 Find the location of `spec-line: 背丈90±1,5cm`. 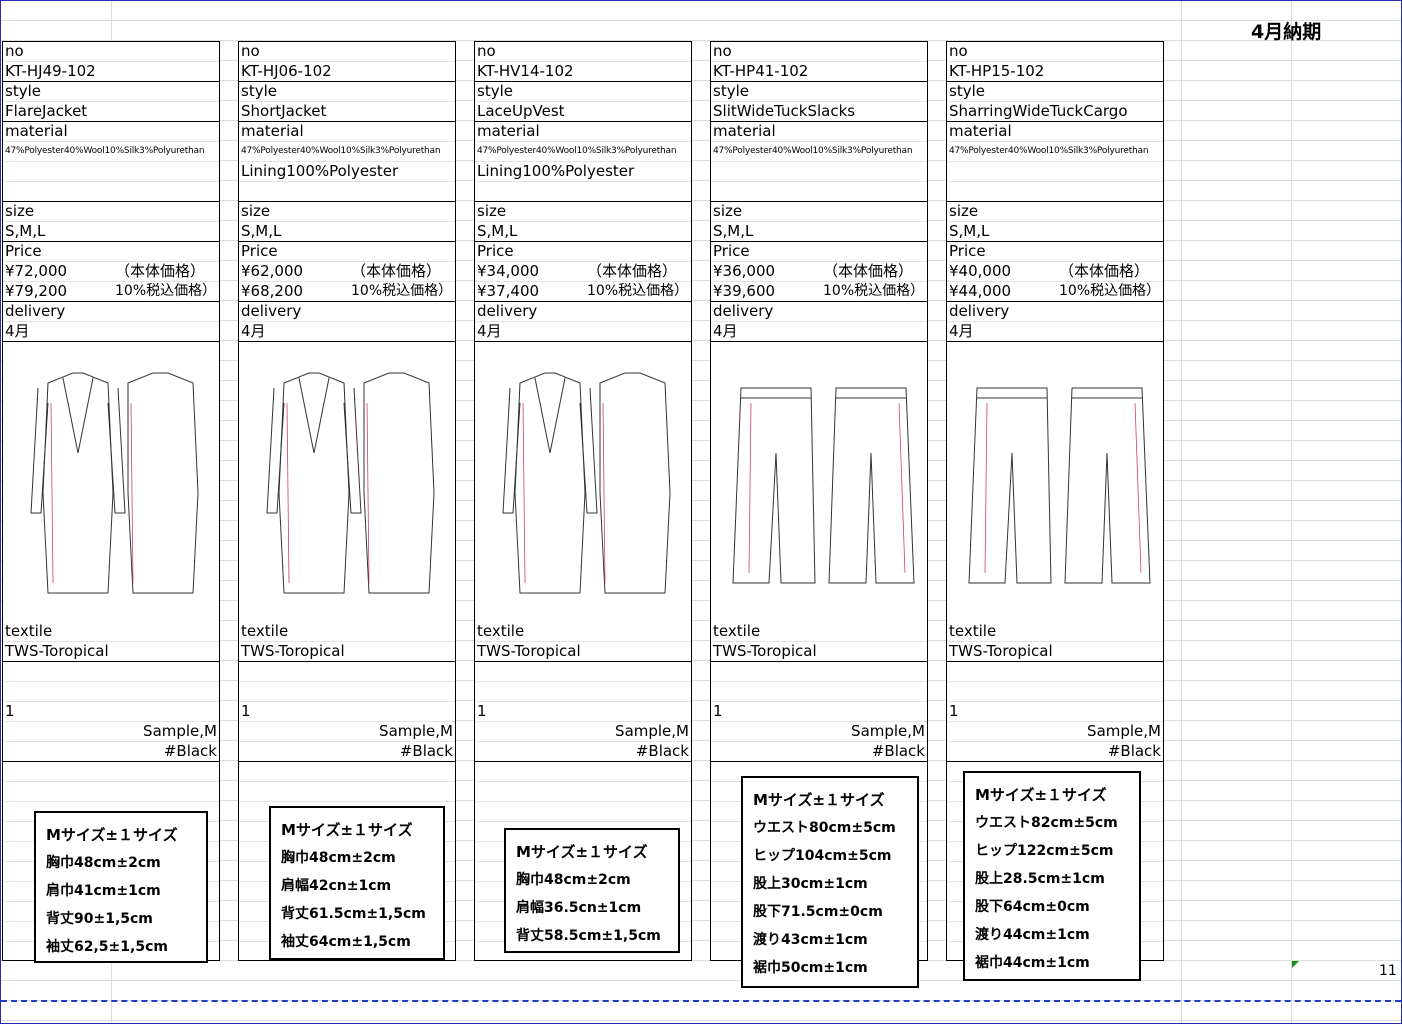

spec-line: 背丈90±1,5cm is located at coordinates (99, 919).